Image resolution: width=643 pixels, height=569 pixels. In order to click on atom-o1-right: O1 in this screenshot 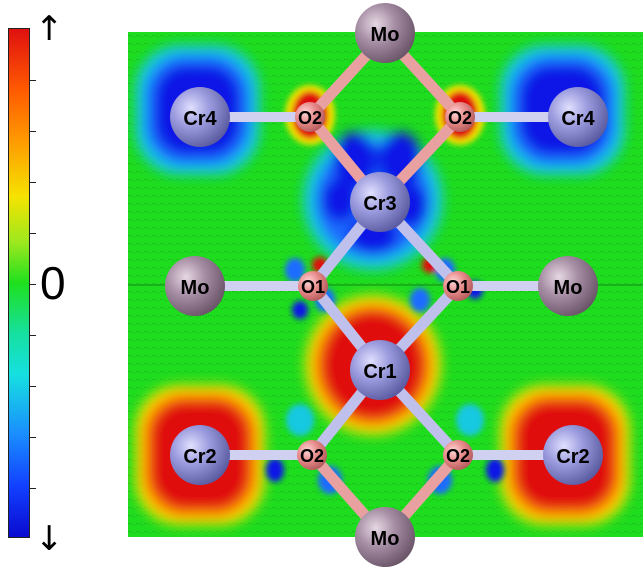, I will do `click(458, 286)`.